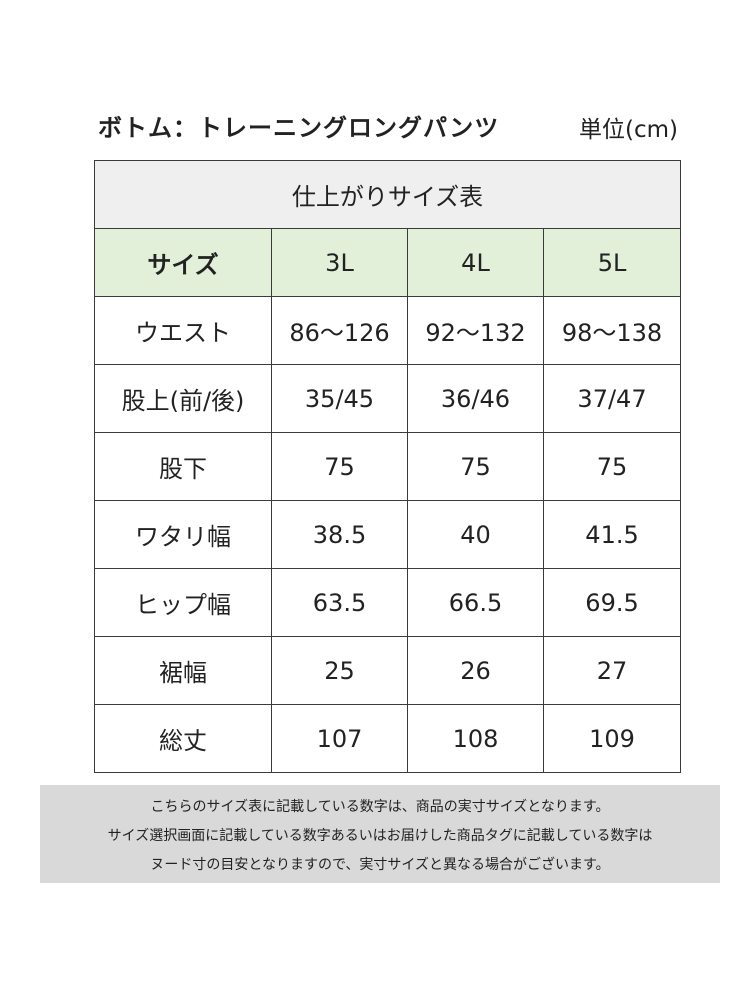 The height and width of the screenshot is (1000, 750). I want to click on row-label: 股下, so click(183, 466).